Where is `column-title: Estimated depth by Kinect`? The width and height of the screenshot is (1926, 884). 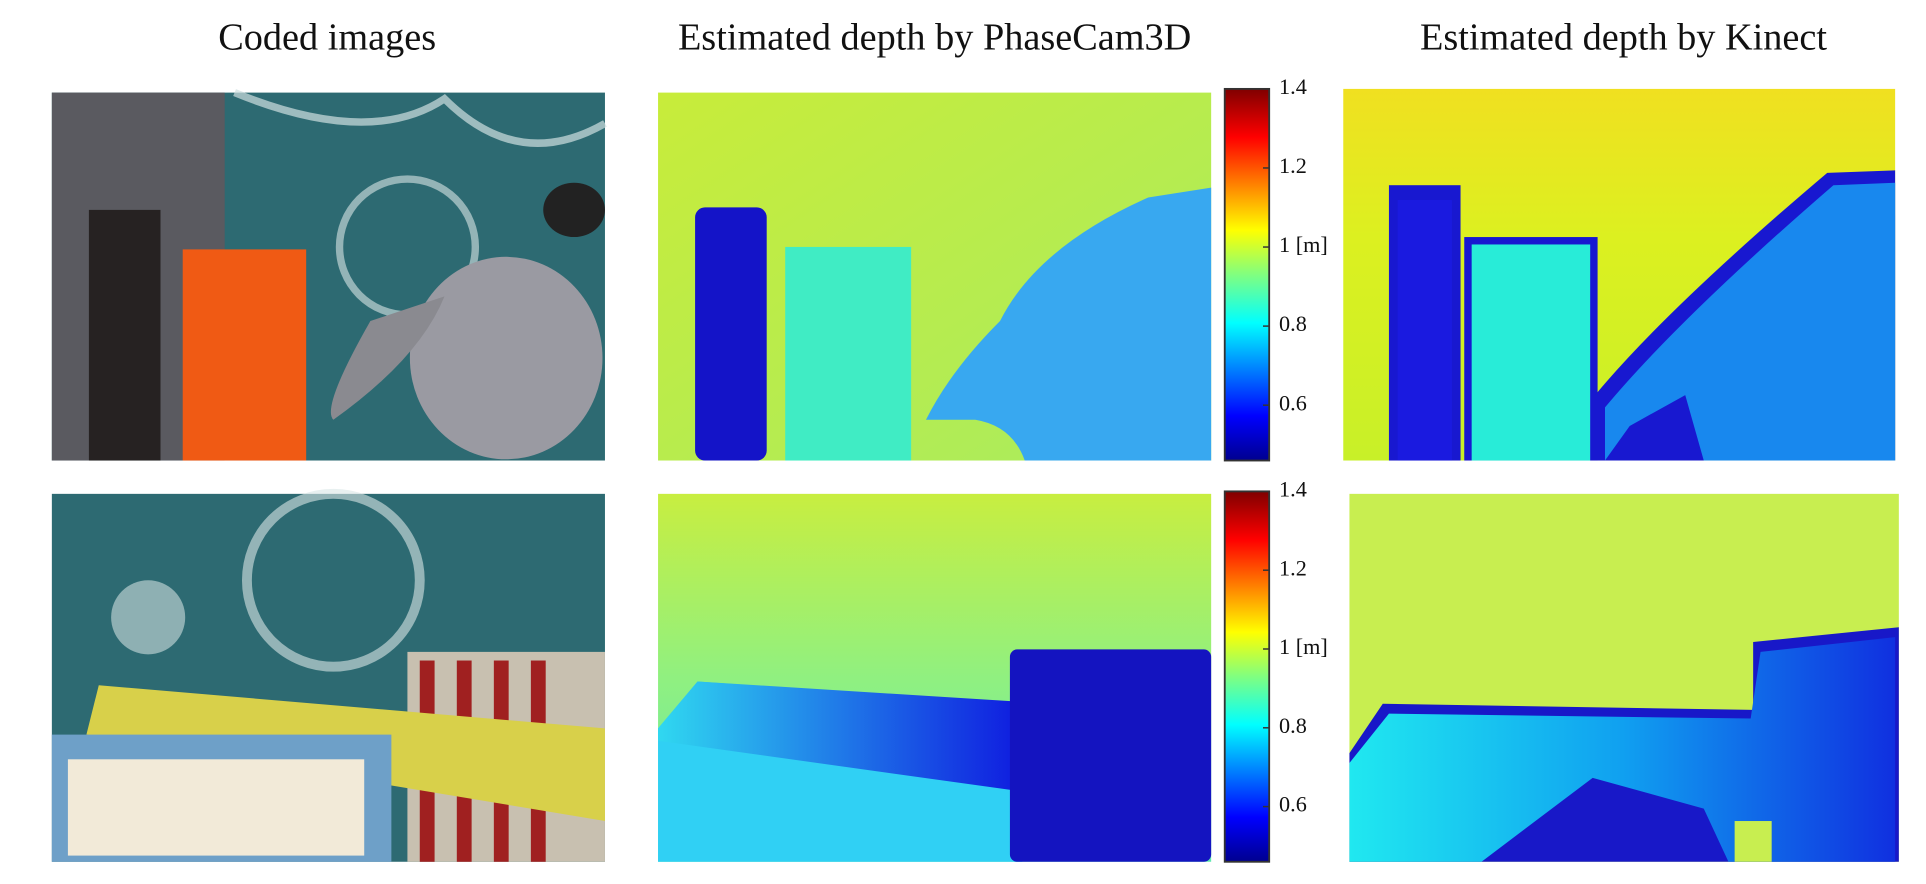
column-title: Estimated depth by Kinect is located at coordinates (1623, 37).